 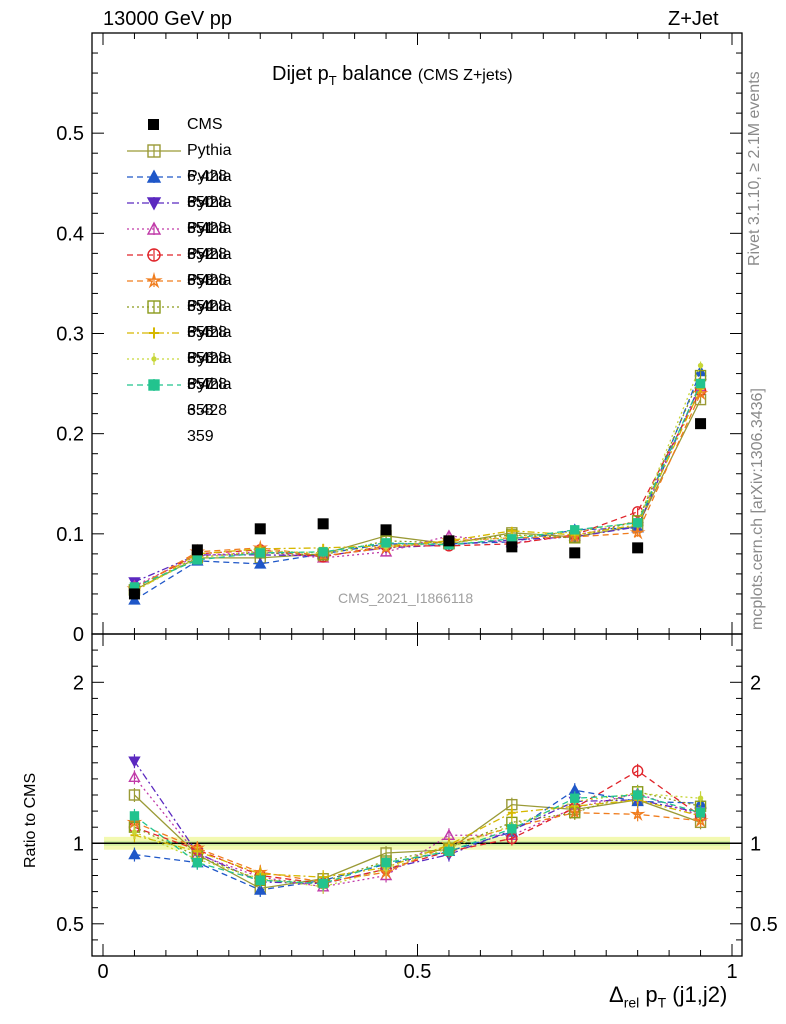 I want to click on legend-marker-cms, so click(x=153, y=124).